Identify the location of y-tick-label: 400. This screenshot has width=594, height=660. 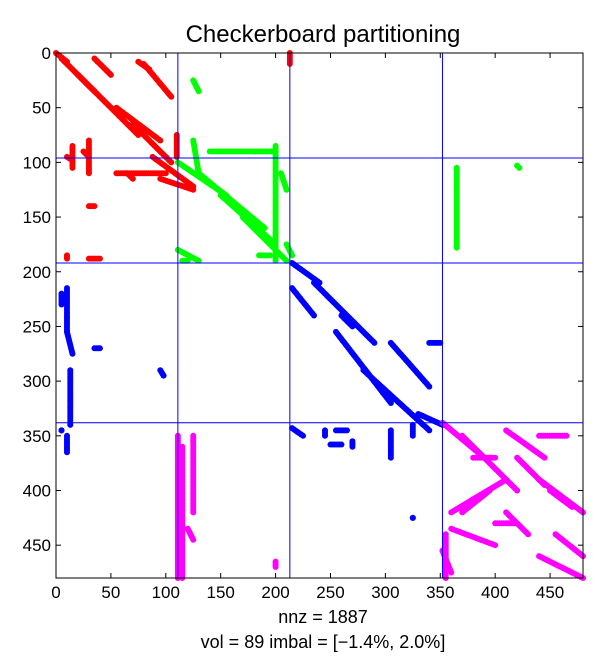
(37, 491).